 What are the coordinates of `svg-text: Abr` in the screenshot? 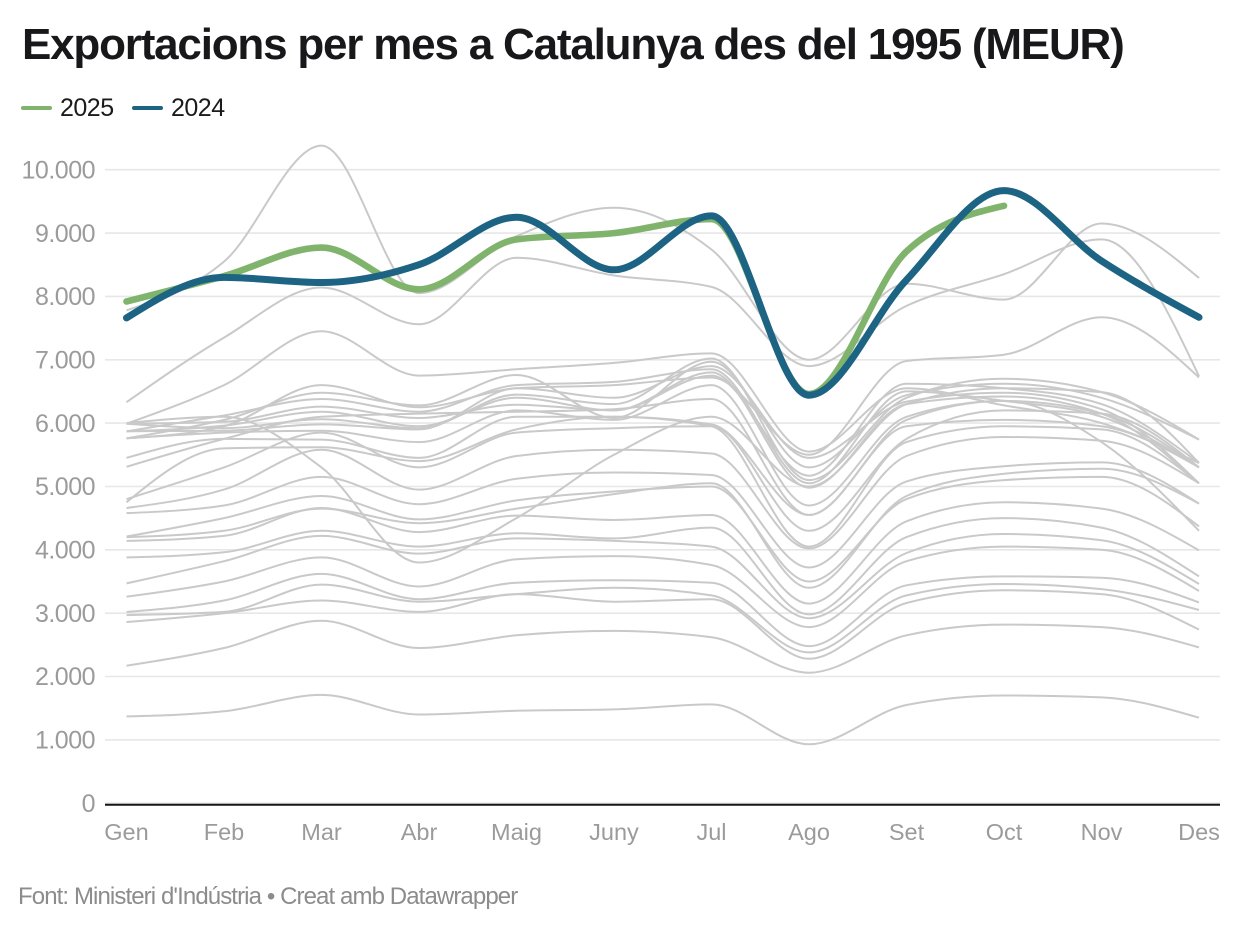 It's located at (419, 832).